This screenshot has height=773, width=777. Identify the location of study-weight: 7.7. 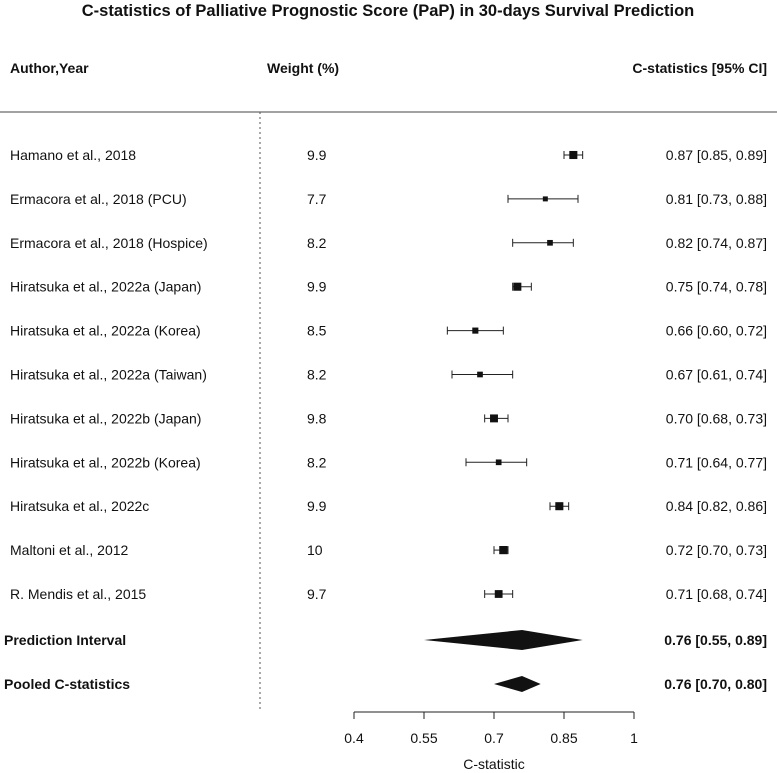
(317, 199).